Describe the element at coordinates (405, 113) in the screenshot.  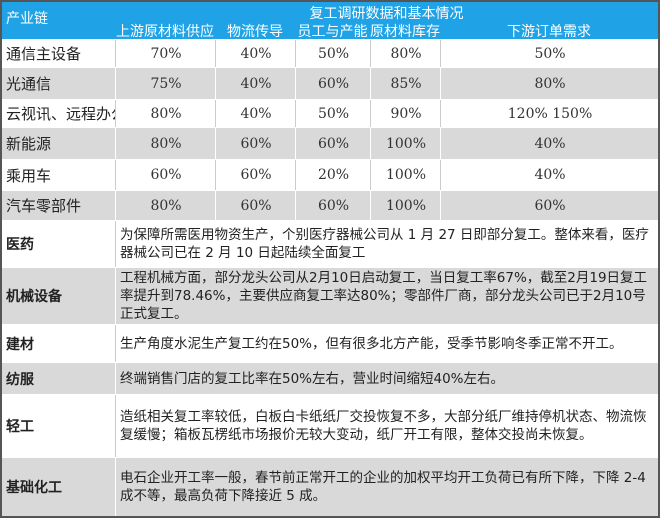
I see `table-cell: 90%` at that location.